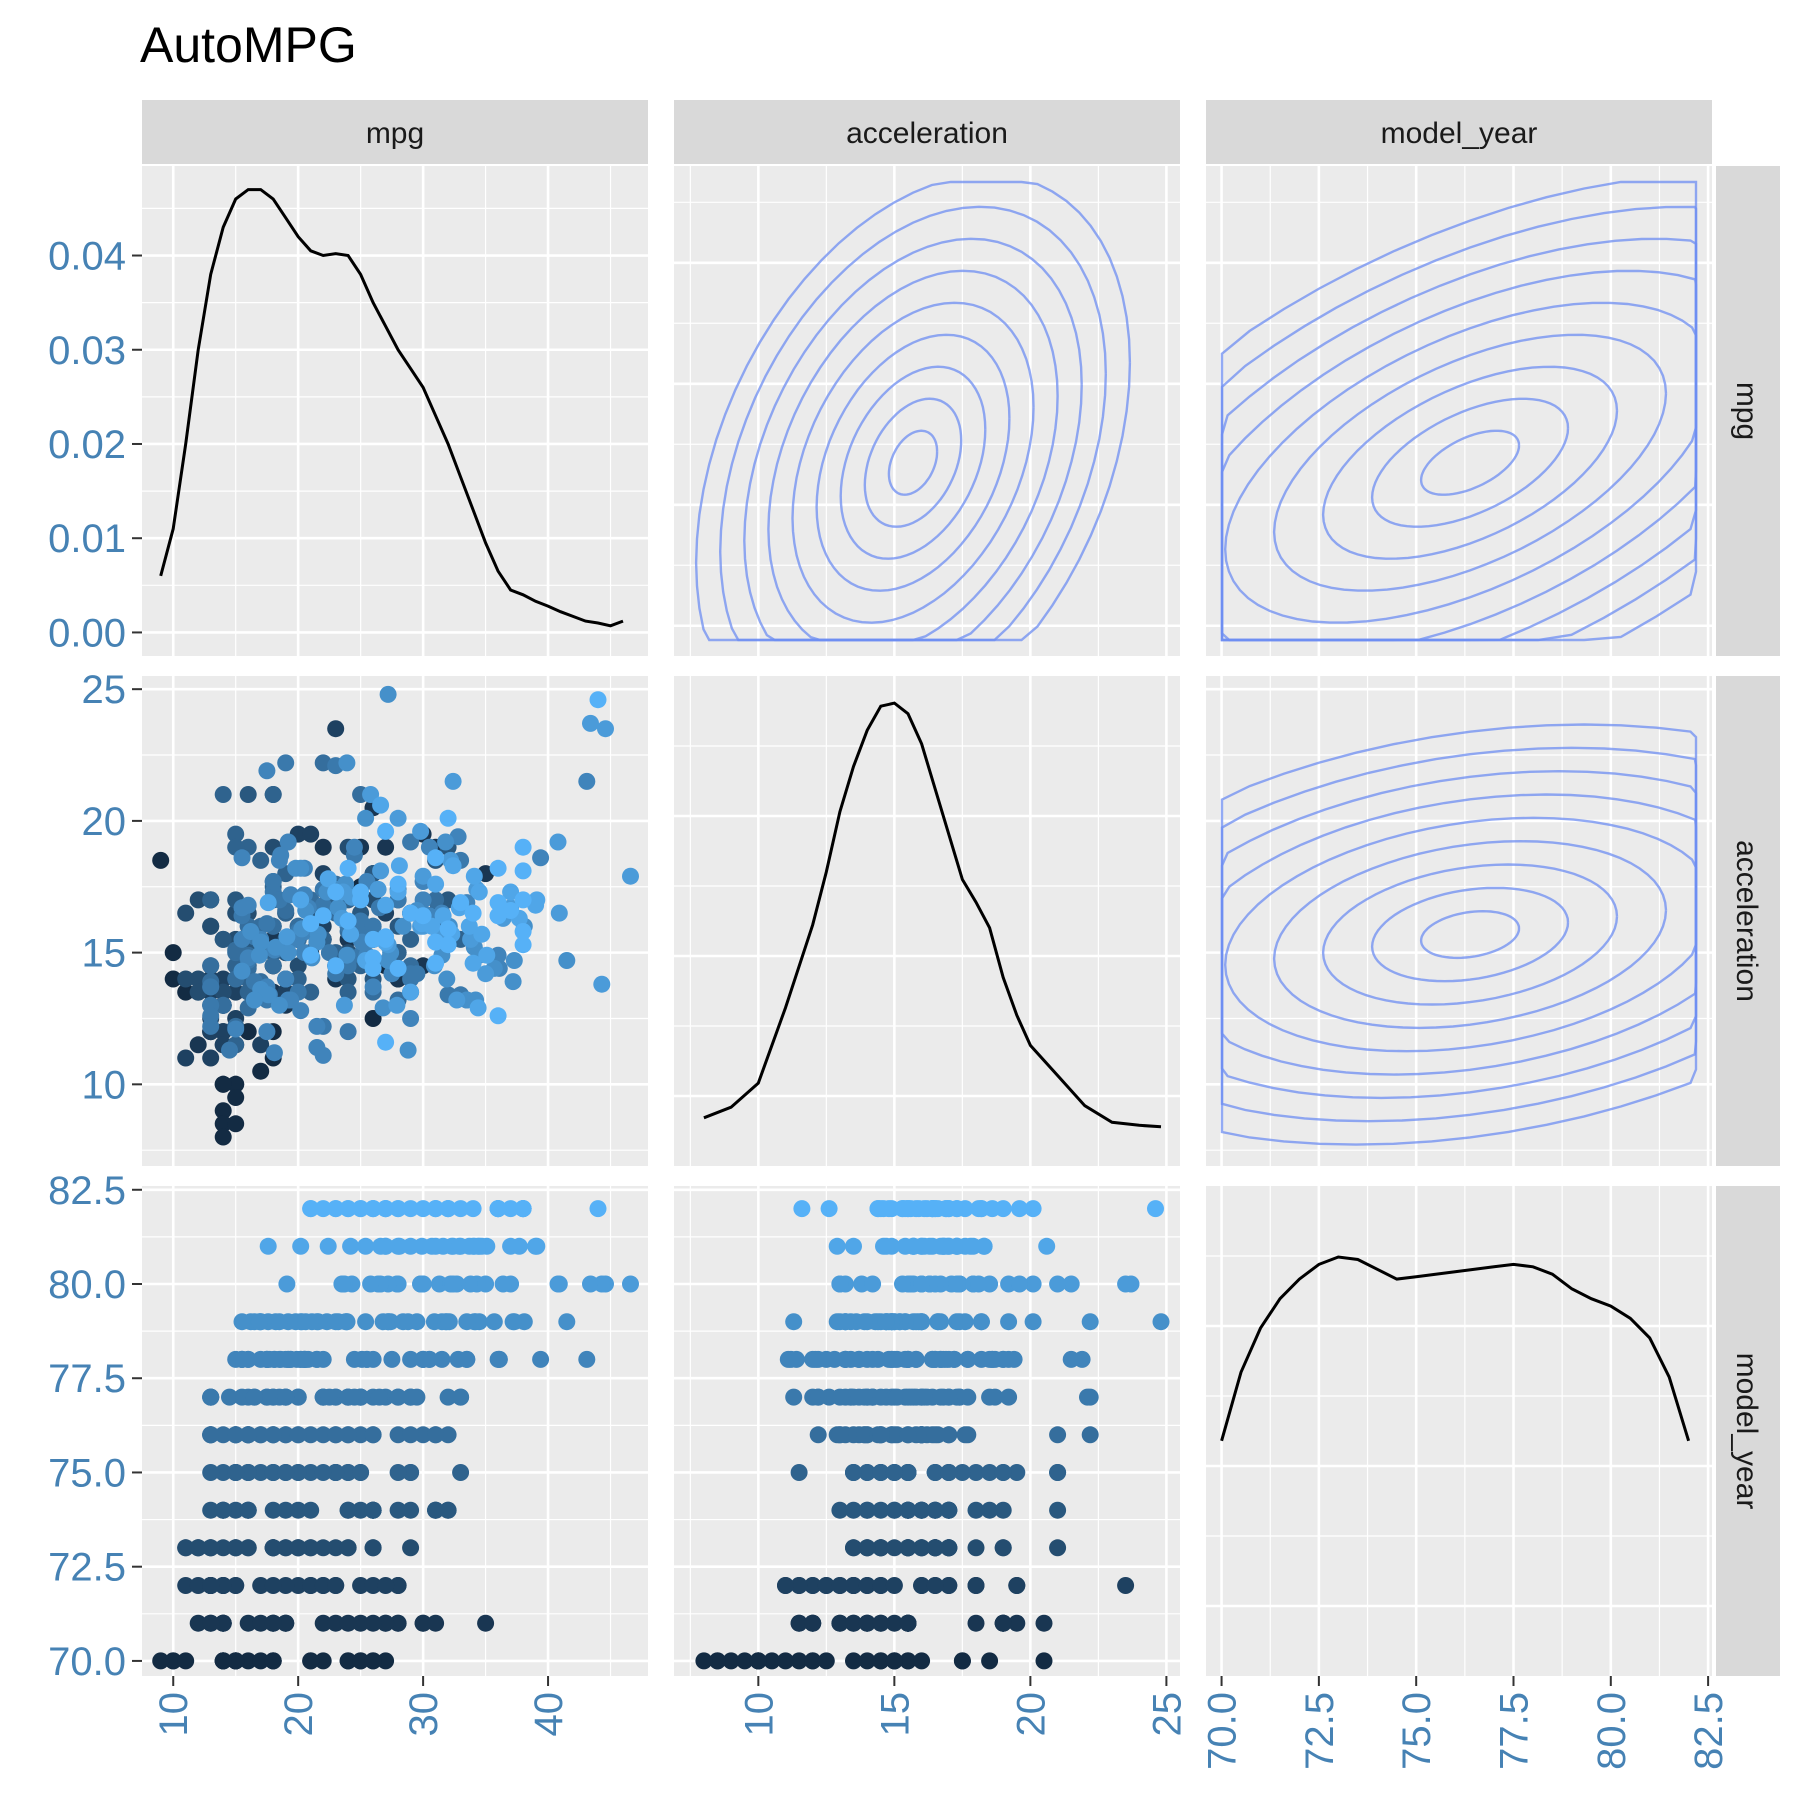 The width and height of the screenshot is (1800, 1800). I want to click on strip-right-mpg: mpg, so click(1748, 411).